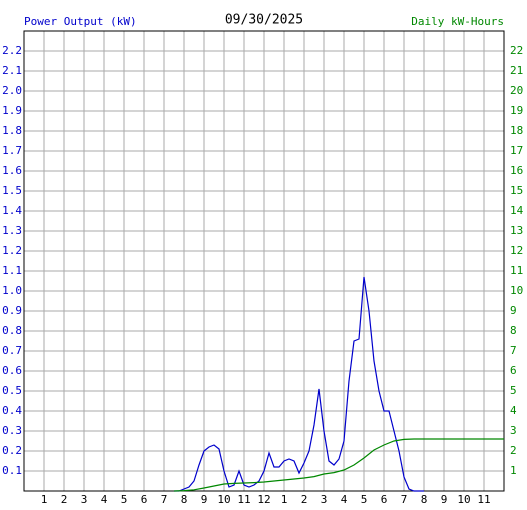 The image size is (527, 510). What do you see at coordinates (12, 270) in the screenshot?
I see `y-tick-label: 1.1` at bounding box center [12, 270].